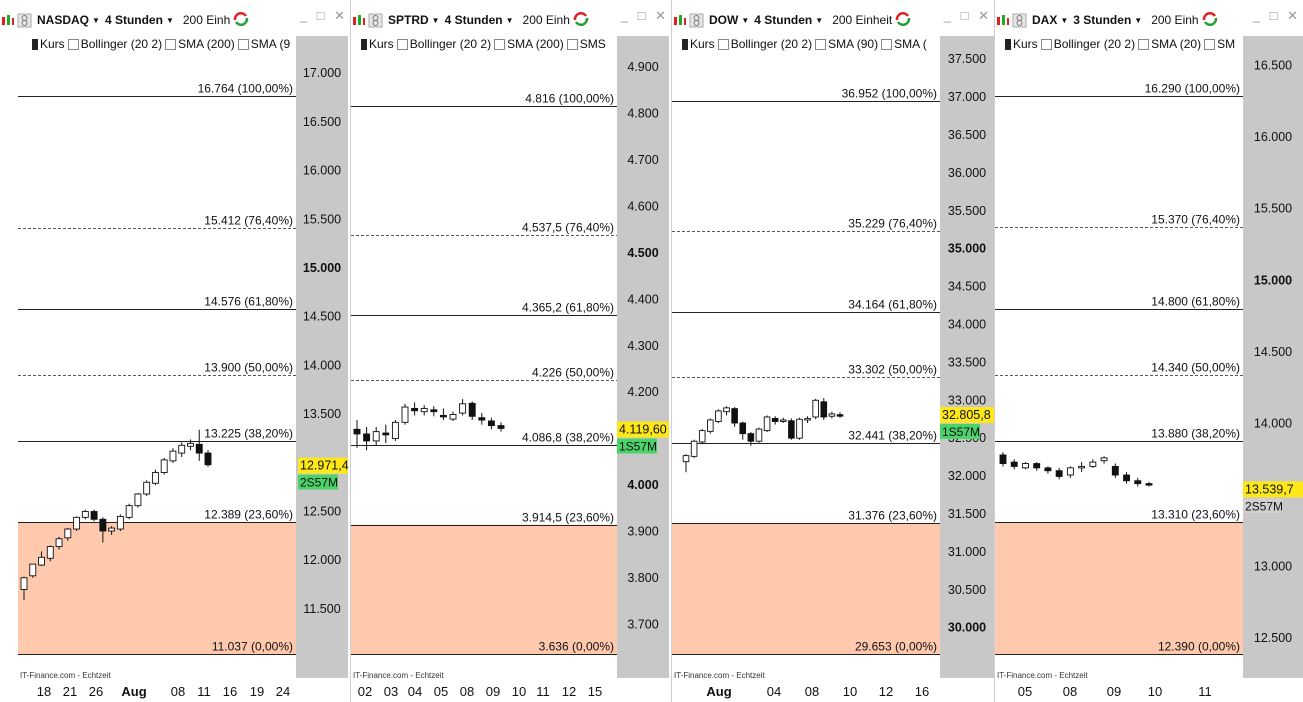 This screenshot has height=702, width=1303. Describe the element at coordinates (586, 44) in the screenshot. I see `indicator-toggle: SMS` at that location.